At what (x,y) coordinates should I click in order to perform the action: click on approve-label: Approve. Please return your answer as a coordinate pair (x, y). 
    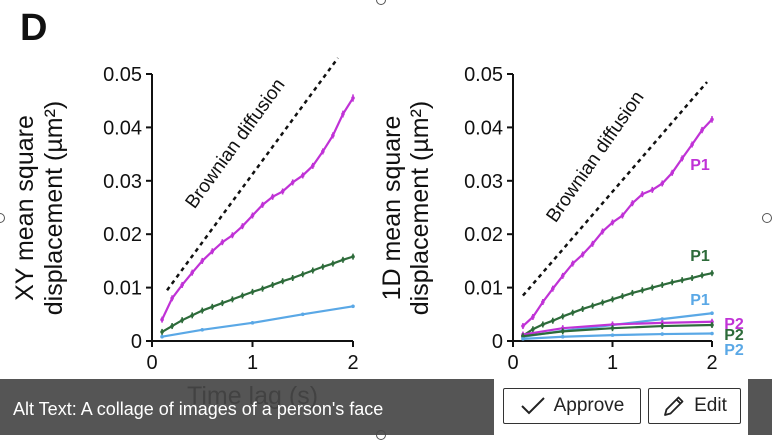
    Looking at the image, I should click on (589, 405).